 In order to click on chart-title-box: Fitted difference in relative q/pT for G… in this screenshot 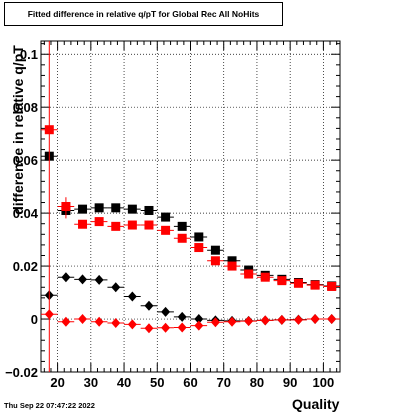, I will do `click(143, 14)`.